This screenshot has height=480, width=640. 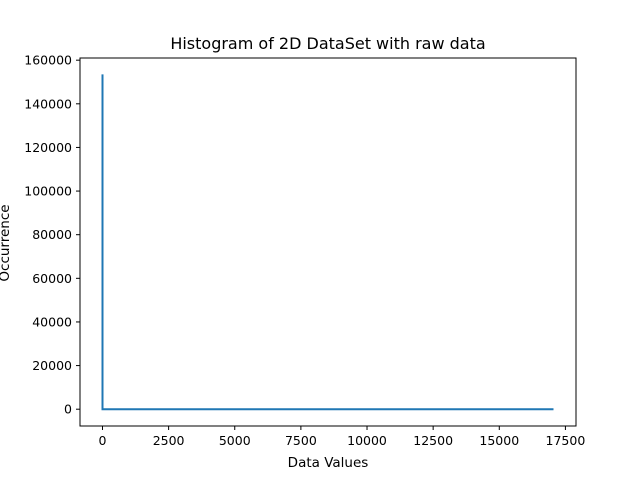 I want to click on chart-title: Histogram of 2D DataSet with raw data, so click(x=327, y=43).